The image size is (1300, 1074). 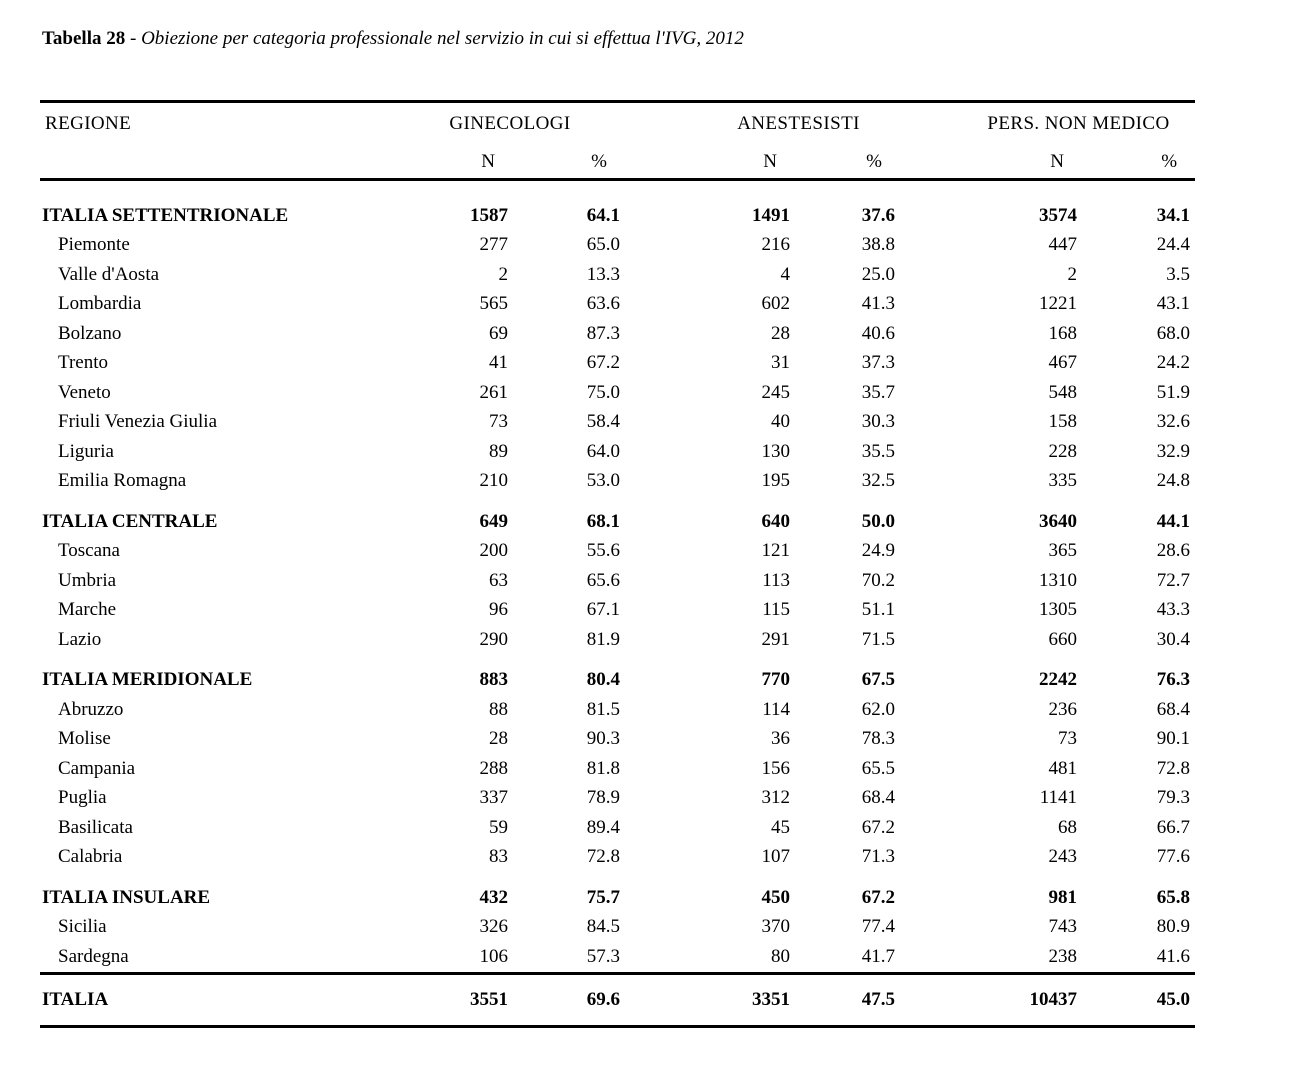 I want to click on region-name: Campania, so click(x=97, y=768).